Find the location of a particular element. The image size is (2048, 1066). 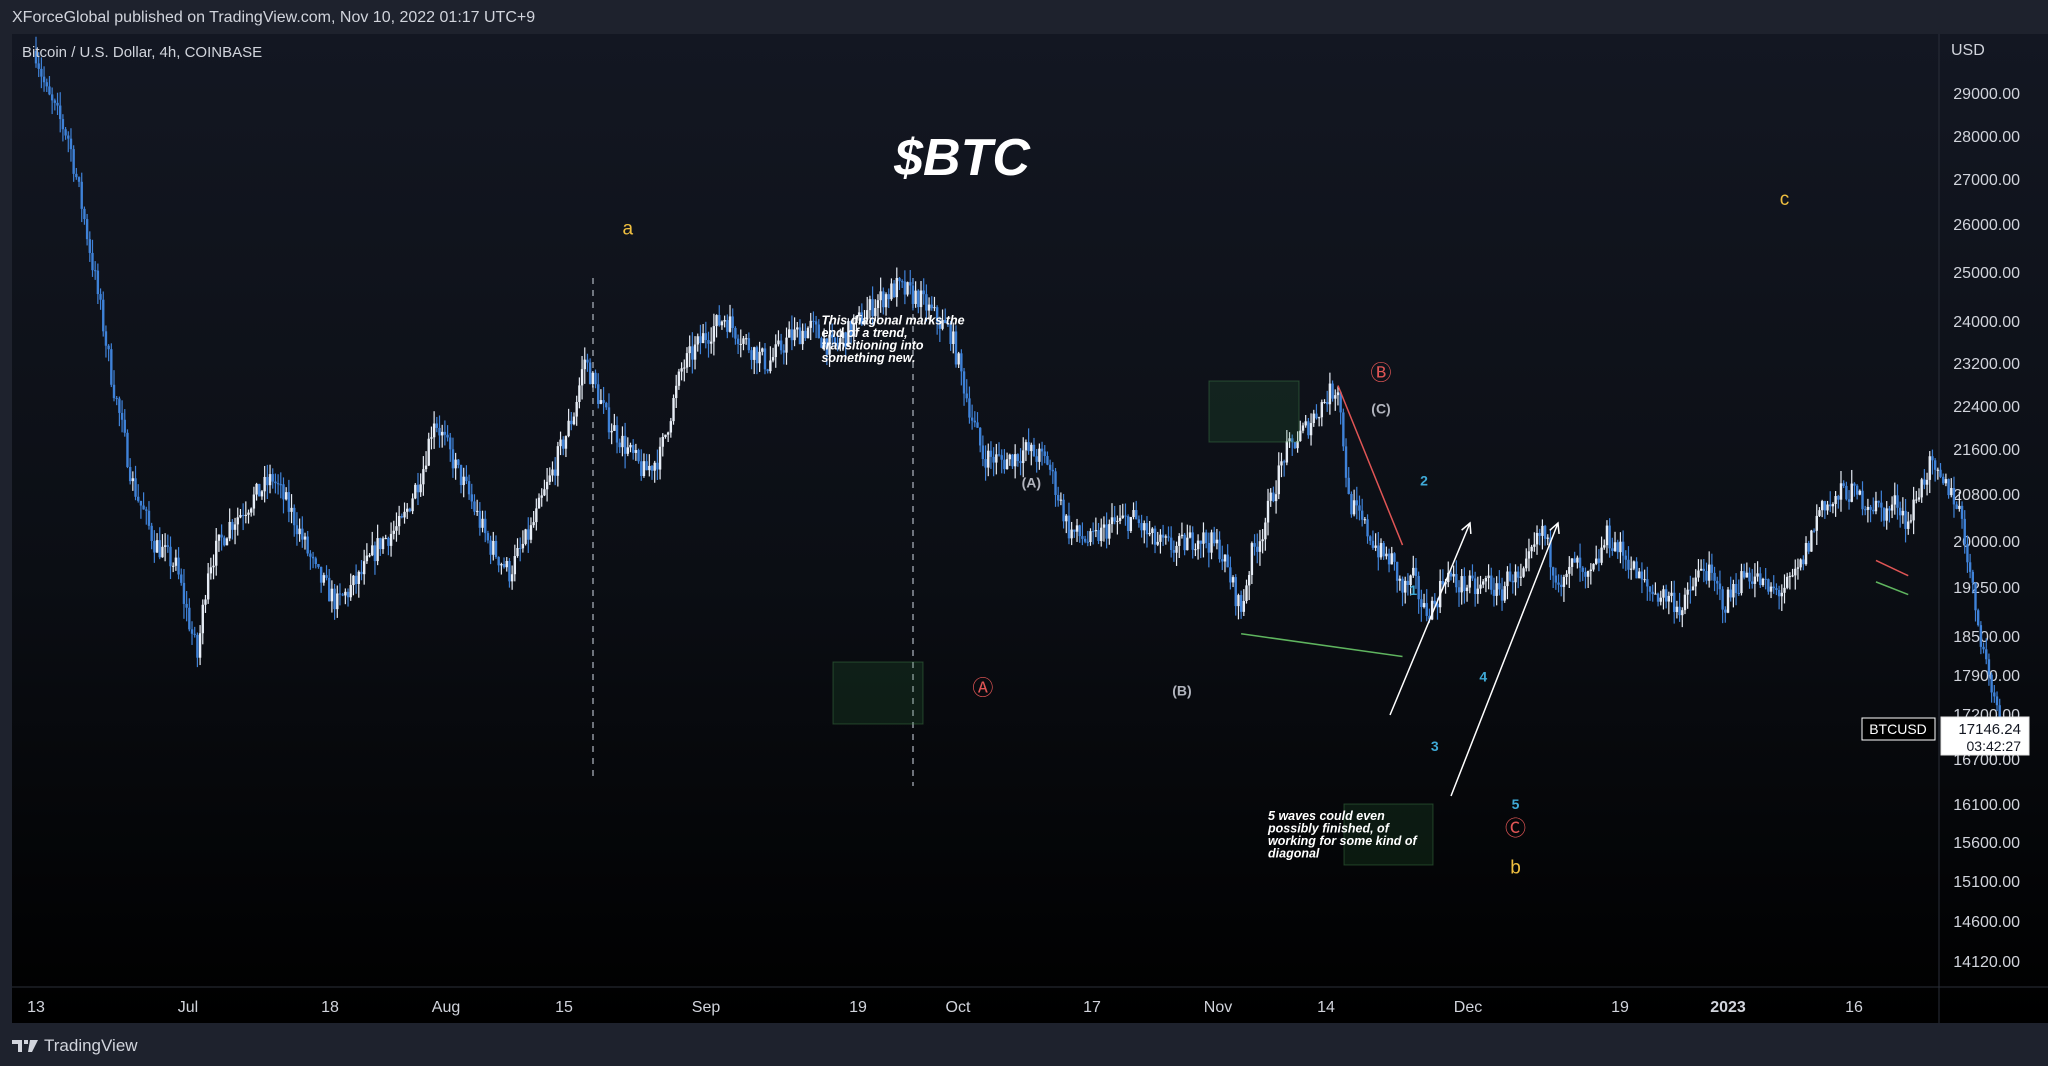

wave-label: c is located at coordinates (1785, 199).